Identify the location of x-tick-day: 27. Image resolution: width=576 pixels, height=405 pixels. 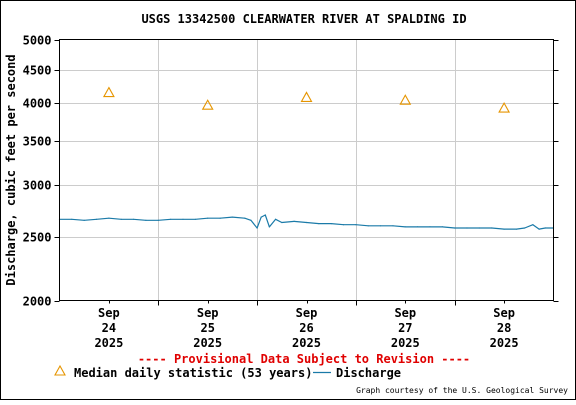
(405, 328).